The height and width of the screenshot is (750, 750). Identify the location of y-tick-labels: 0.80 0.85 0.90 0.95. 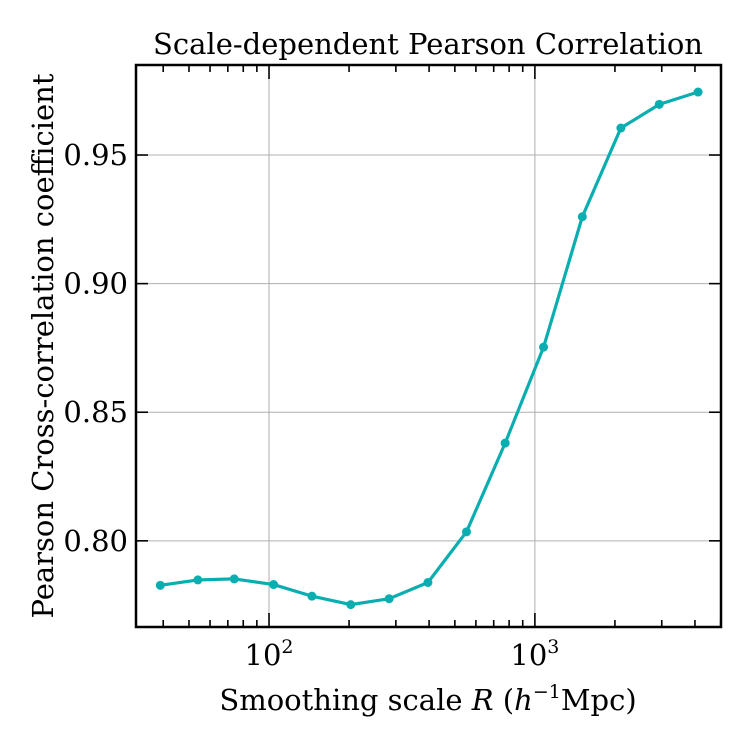
(95, 348).